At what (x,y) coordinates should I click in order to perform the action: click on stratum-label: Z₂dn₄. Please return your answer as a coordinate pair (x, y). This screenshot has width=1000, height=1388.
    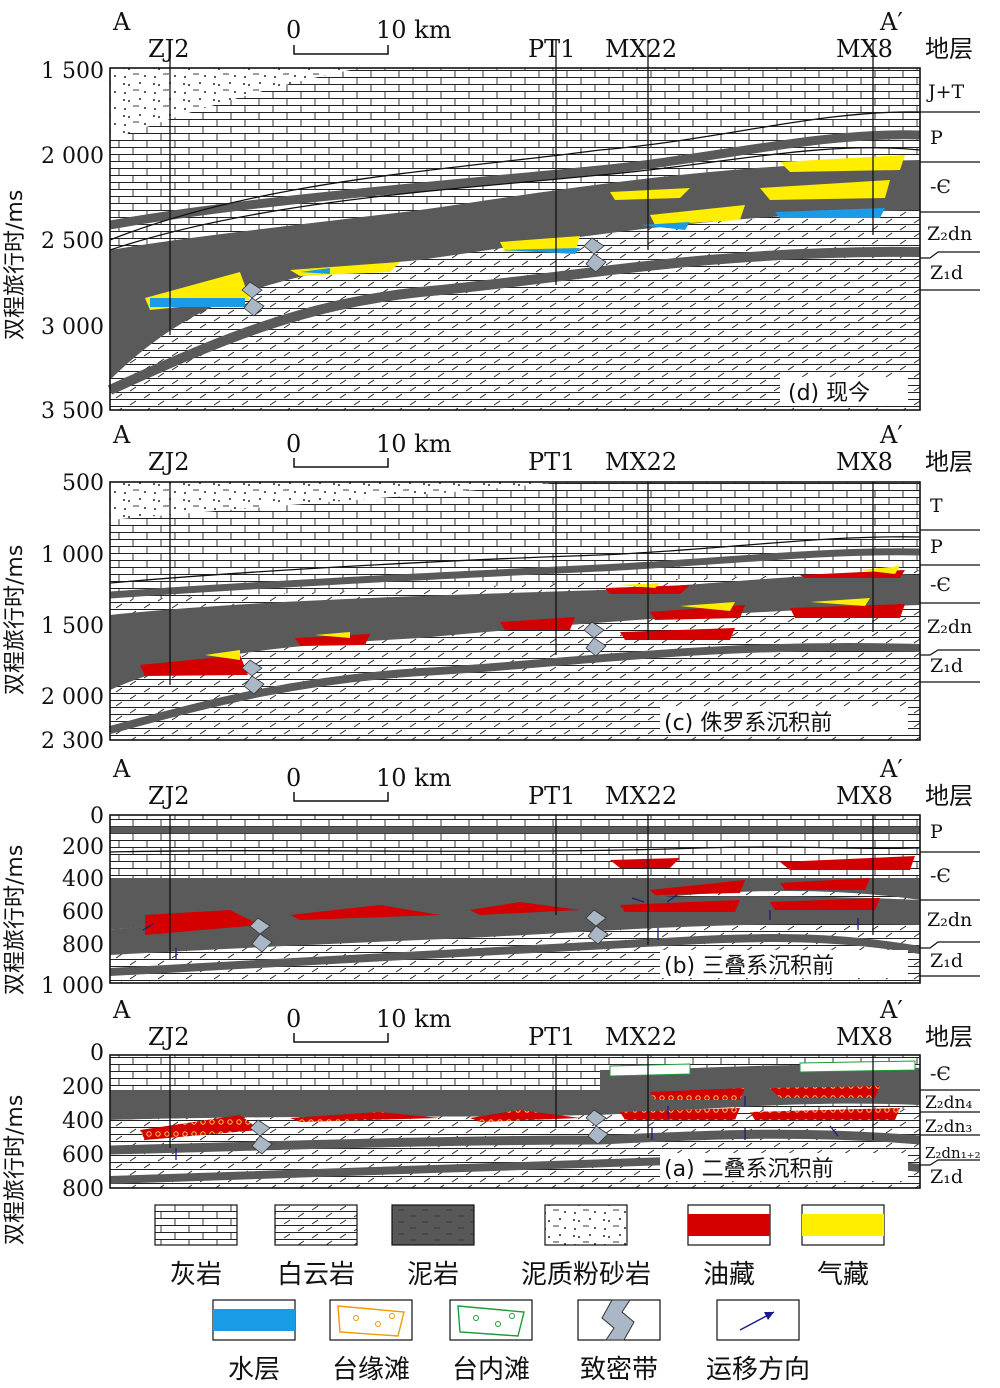
    Looking at the image, I should click on (948, 1103).